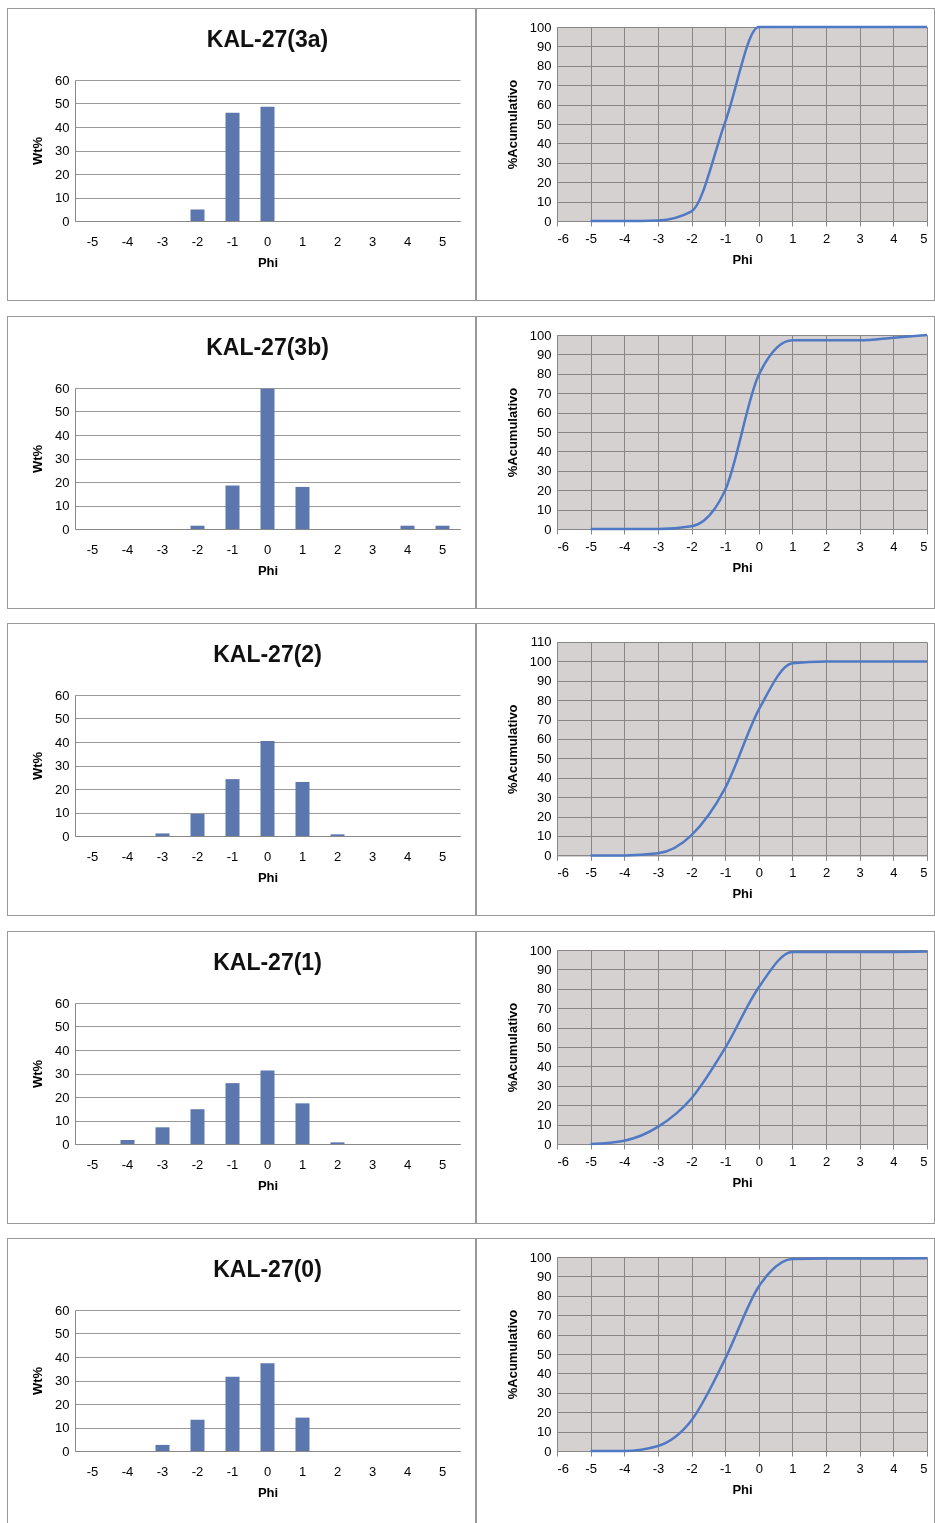 Image resolution: width=935 pixels, height=1523 pixels. What do you see at coordinates (759, 758) in the screenshot?
I see `line-series` at bounding box center [759, 758].